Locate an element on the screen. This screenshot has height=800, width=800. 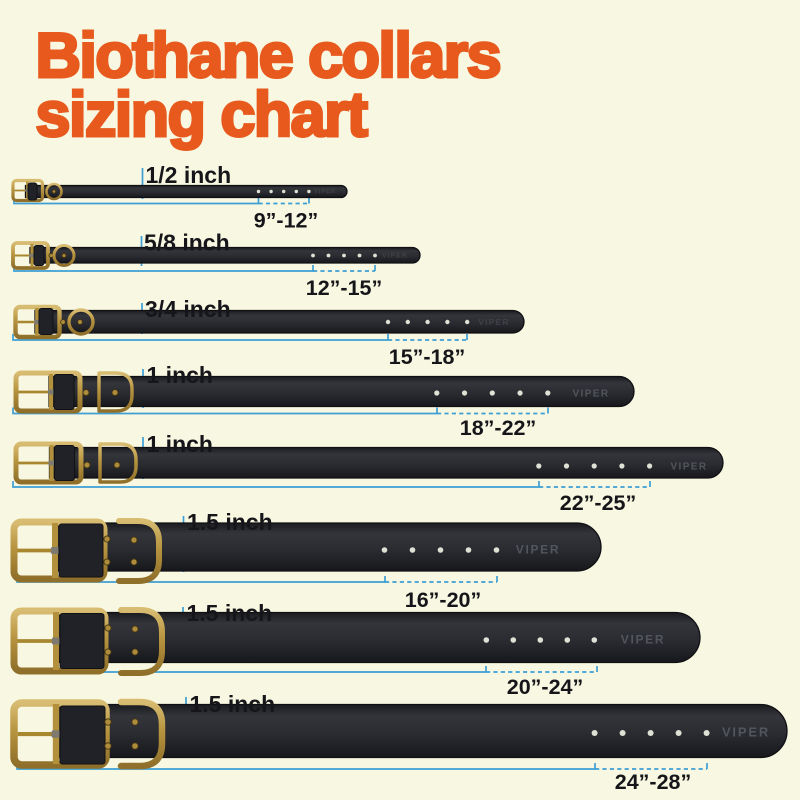
svg-text: Biothane collars is located at coordinates (268, 56).